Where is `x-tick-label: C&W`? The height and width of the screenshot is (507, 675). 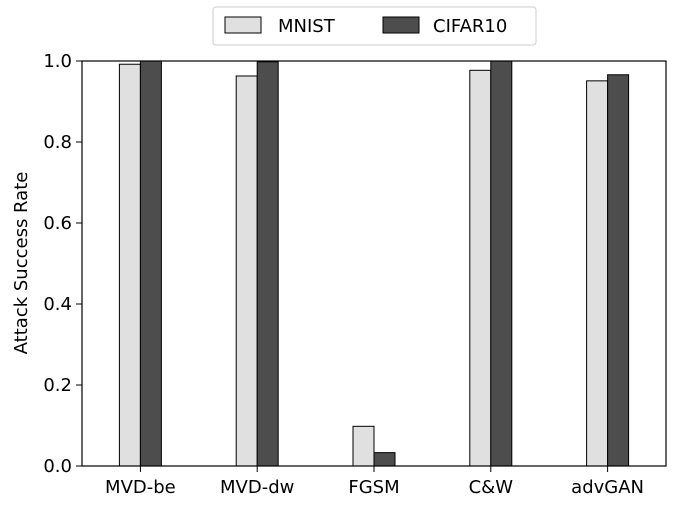
x-tick-label: C&W is located at coordinates (491, 487).